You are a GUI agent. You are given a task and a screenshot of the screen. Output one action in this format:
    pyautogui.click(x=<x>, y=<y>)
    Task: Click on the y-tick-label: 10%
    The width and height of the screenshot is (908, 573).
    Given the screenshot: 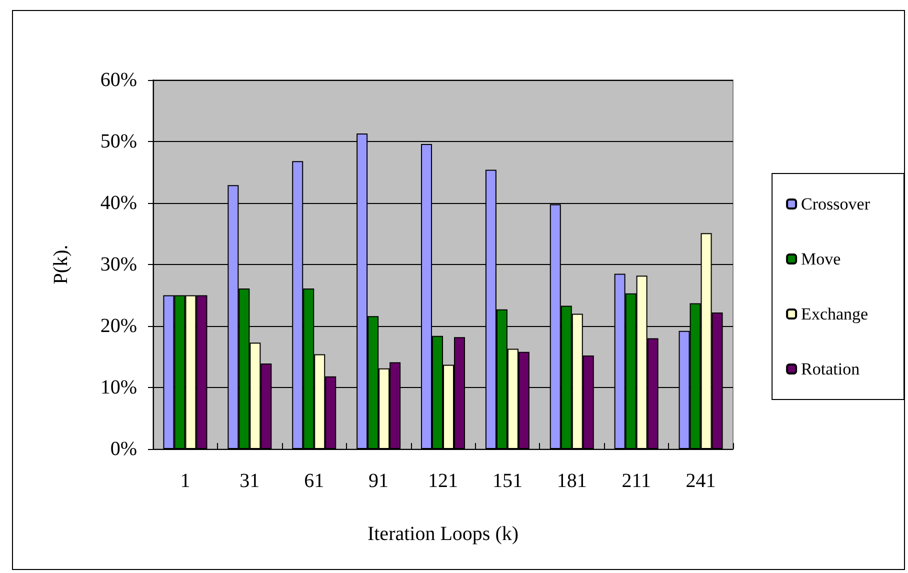 What is the action you would take?
    pyautogui.click(x=118, y=387)
    